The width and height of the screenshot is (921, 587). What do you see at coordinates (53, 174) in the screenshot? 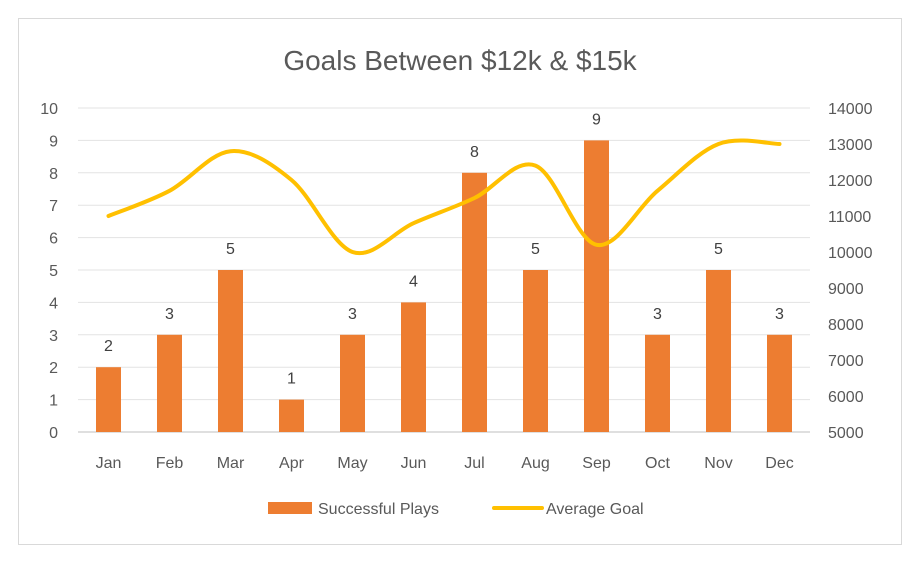
I see `left-tick-label: 8` at bounding box center [53, 174].